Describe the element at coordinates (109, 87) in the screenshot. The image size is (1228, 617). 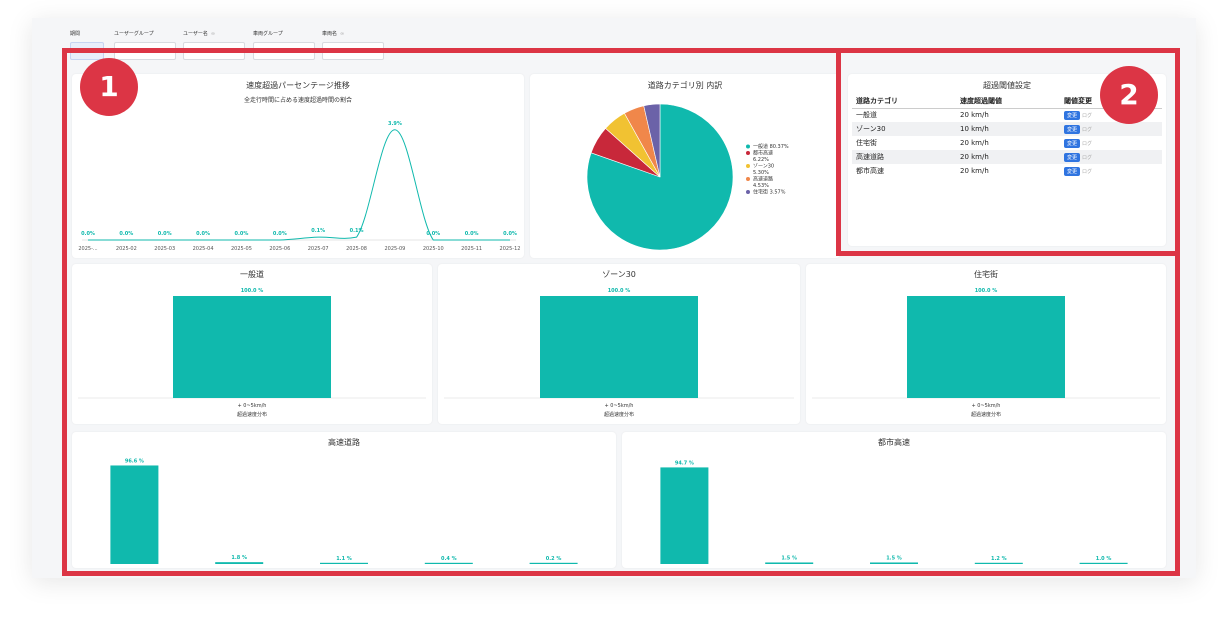
I see `badge-one: 1` at that location.